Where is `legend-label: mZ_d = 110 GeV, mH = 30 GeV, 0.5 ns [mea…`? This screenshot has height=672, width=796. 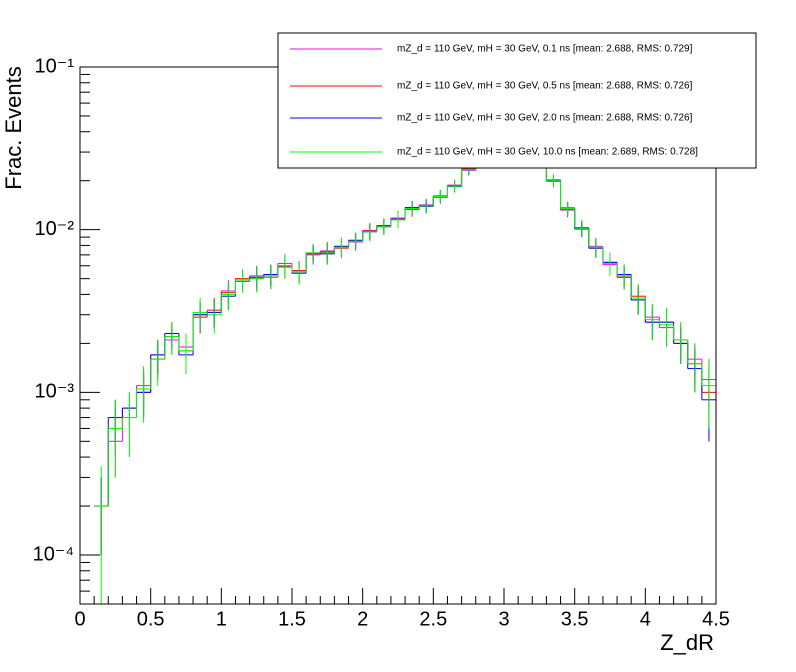
legend-label: mZ_d = 110 GeV, mH = 30 GeV, 0.5 ns [mea… is located at coordinates (545, 86).